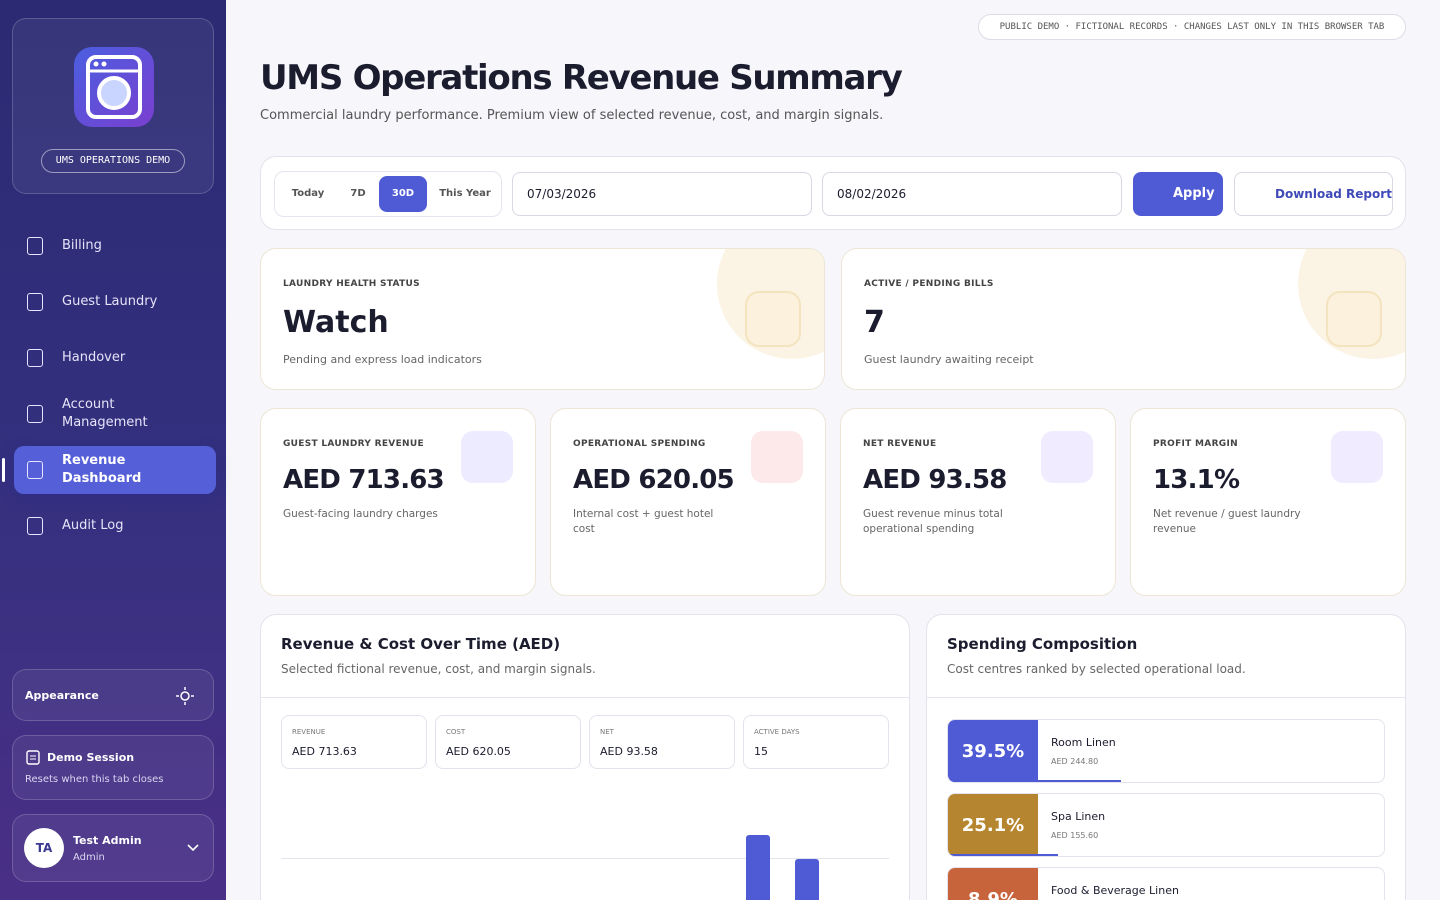  I want to click on range-group: Today 7D 30D This Year, so click(388, 194).